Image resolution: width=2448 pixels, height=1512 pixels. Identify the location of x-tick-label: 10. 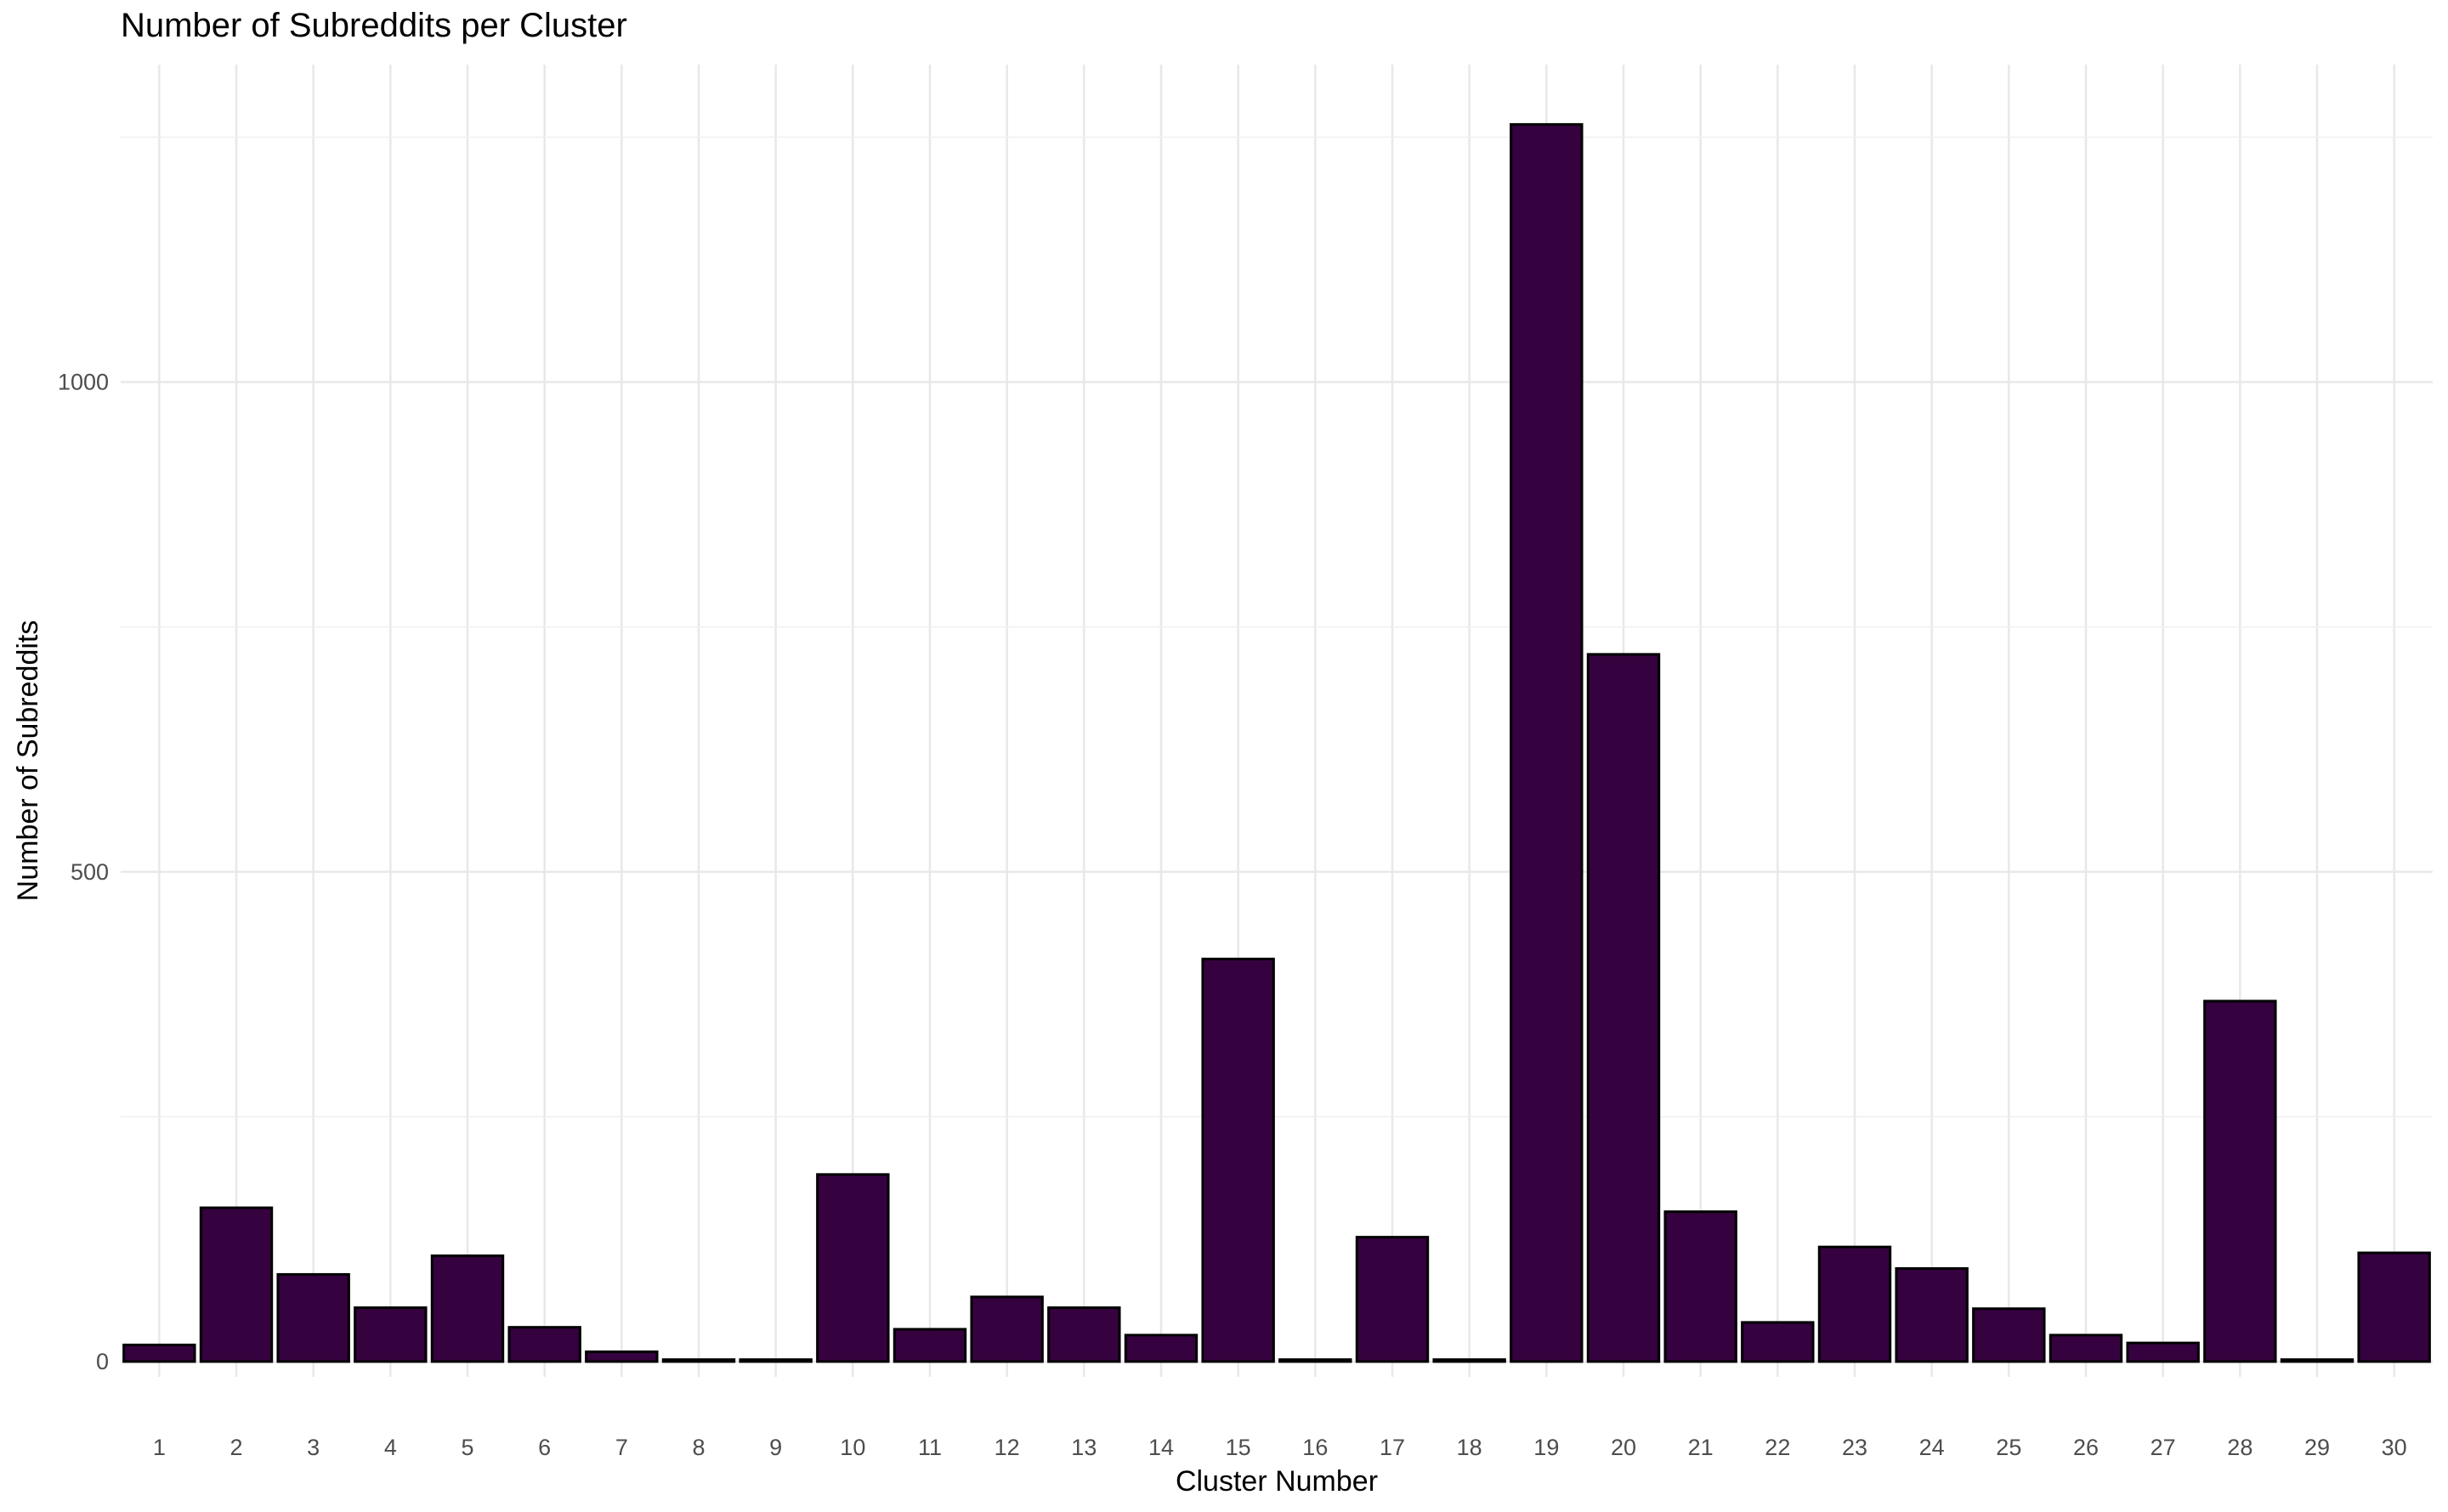
(852, 1447).